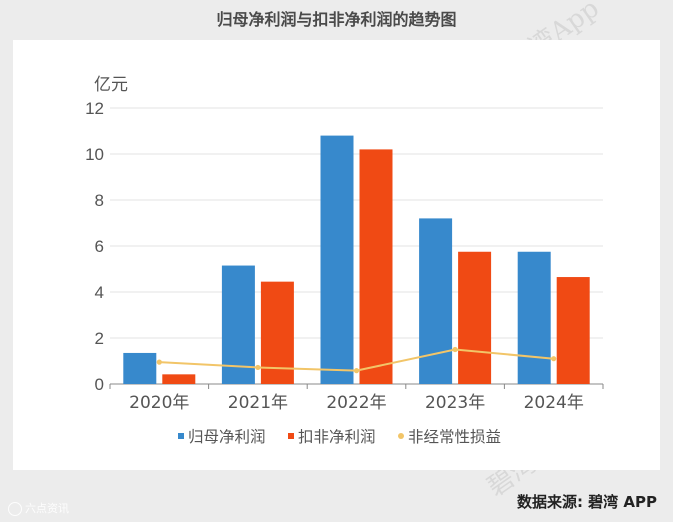 This screenshot has height=522, width=673. I want to click on brand-text: 六点资讯, so click(47, 508).